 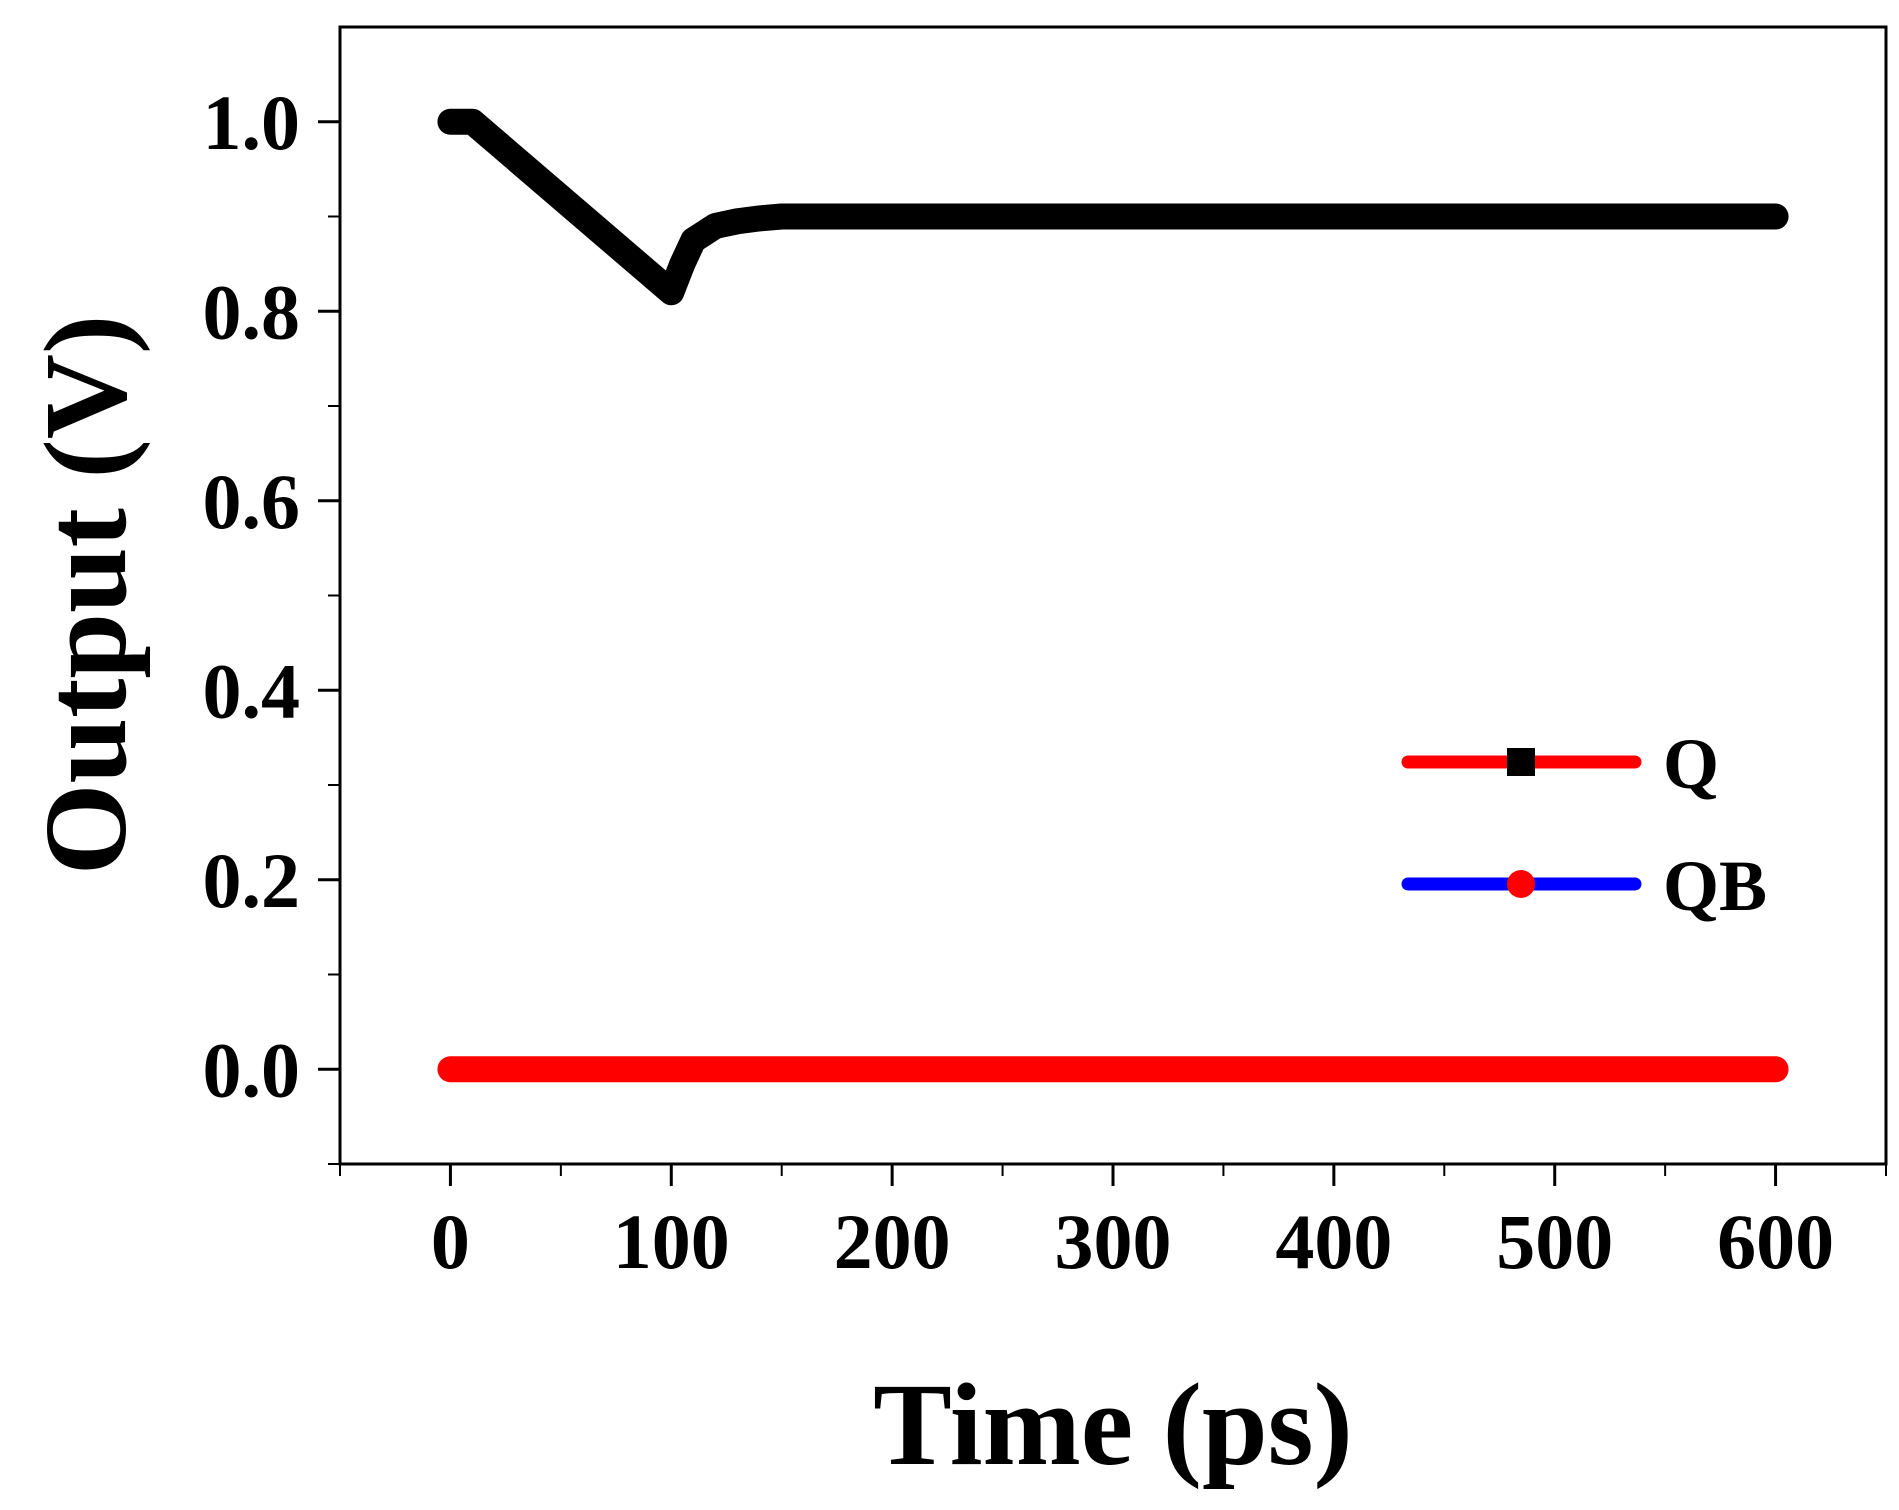 What do you see at coordinates (1715, 886) in the screenshot?
I see `legend-label-qb: QB` at bounding box center [1715, 886].